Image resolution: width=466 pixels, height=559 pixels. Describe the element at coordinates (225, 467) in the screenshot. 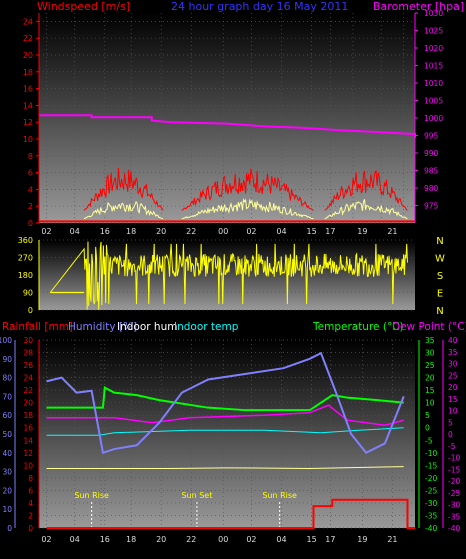

I see `indoor-hum-line` at that location.